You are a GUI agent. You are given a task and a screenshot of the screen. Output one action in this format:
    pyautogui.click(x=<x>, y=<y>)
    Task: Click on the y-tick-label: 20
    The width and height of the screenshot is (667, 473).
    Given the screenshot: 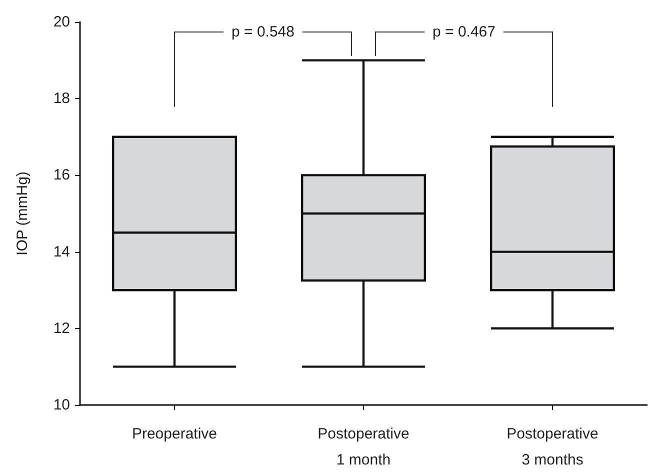 What is the action you would take?
    pyautogui.click(x=61, y=22)
    